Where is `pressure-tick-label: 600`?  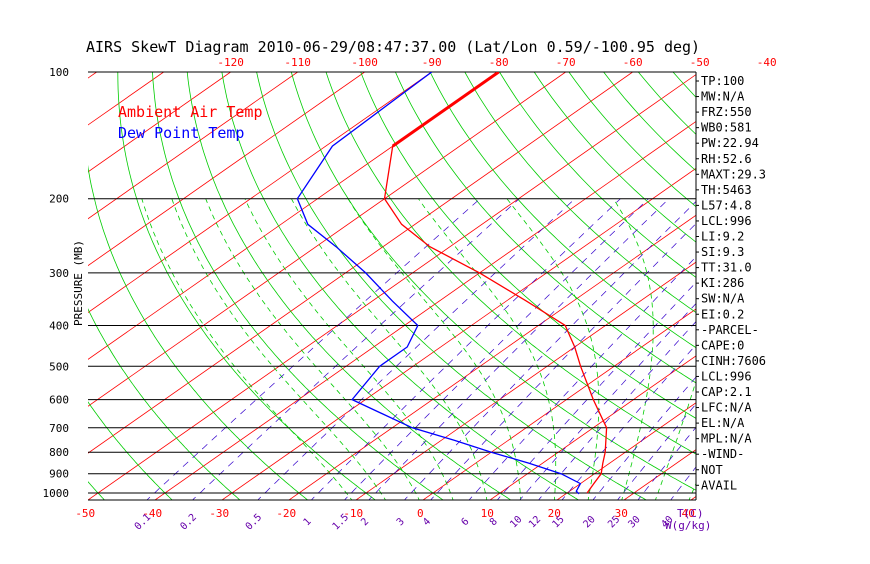 pressure-tick-label: 600 is located at coordinates (59, 400).